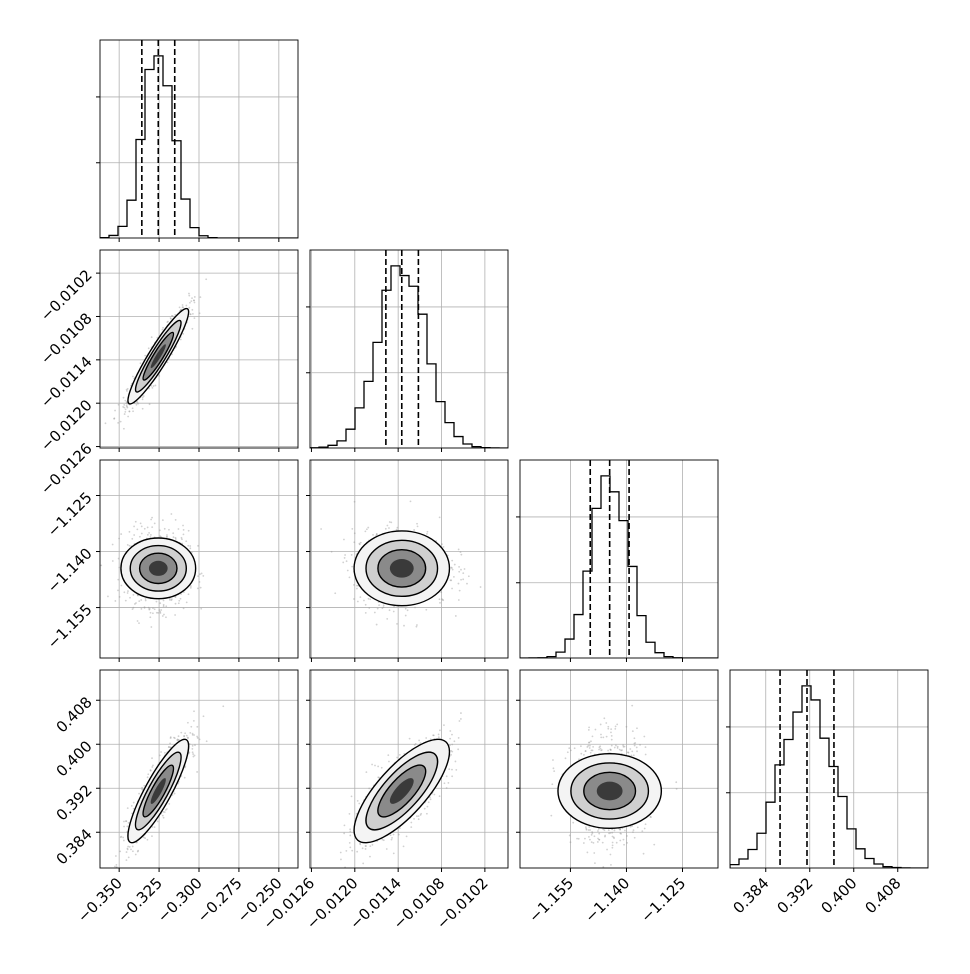 The image size is (970, 974). I want to click on scatter-density, so click(613, 786).